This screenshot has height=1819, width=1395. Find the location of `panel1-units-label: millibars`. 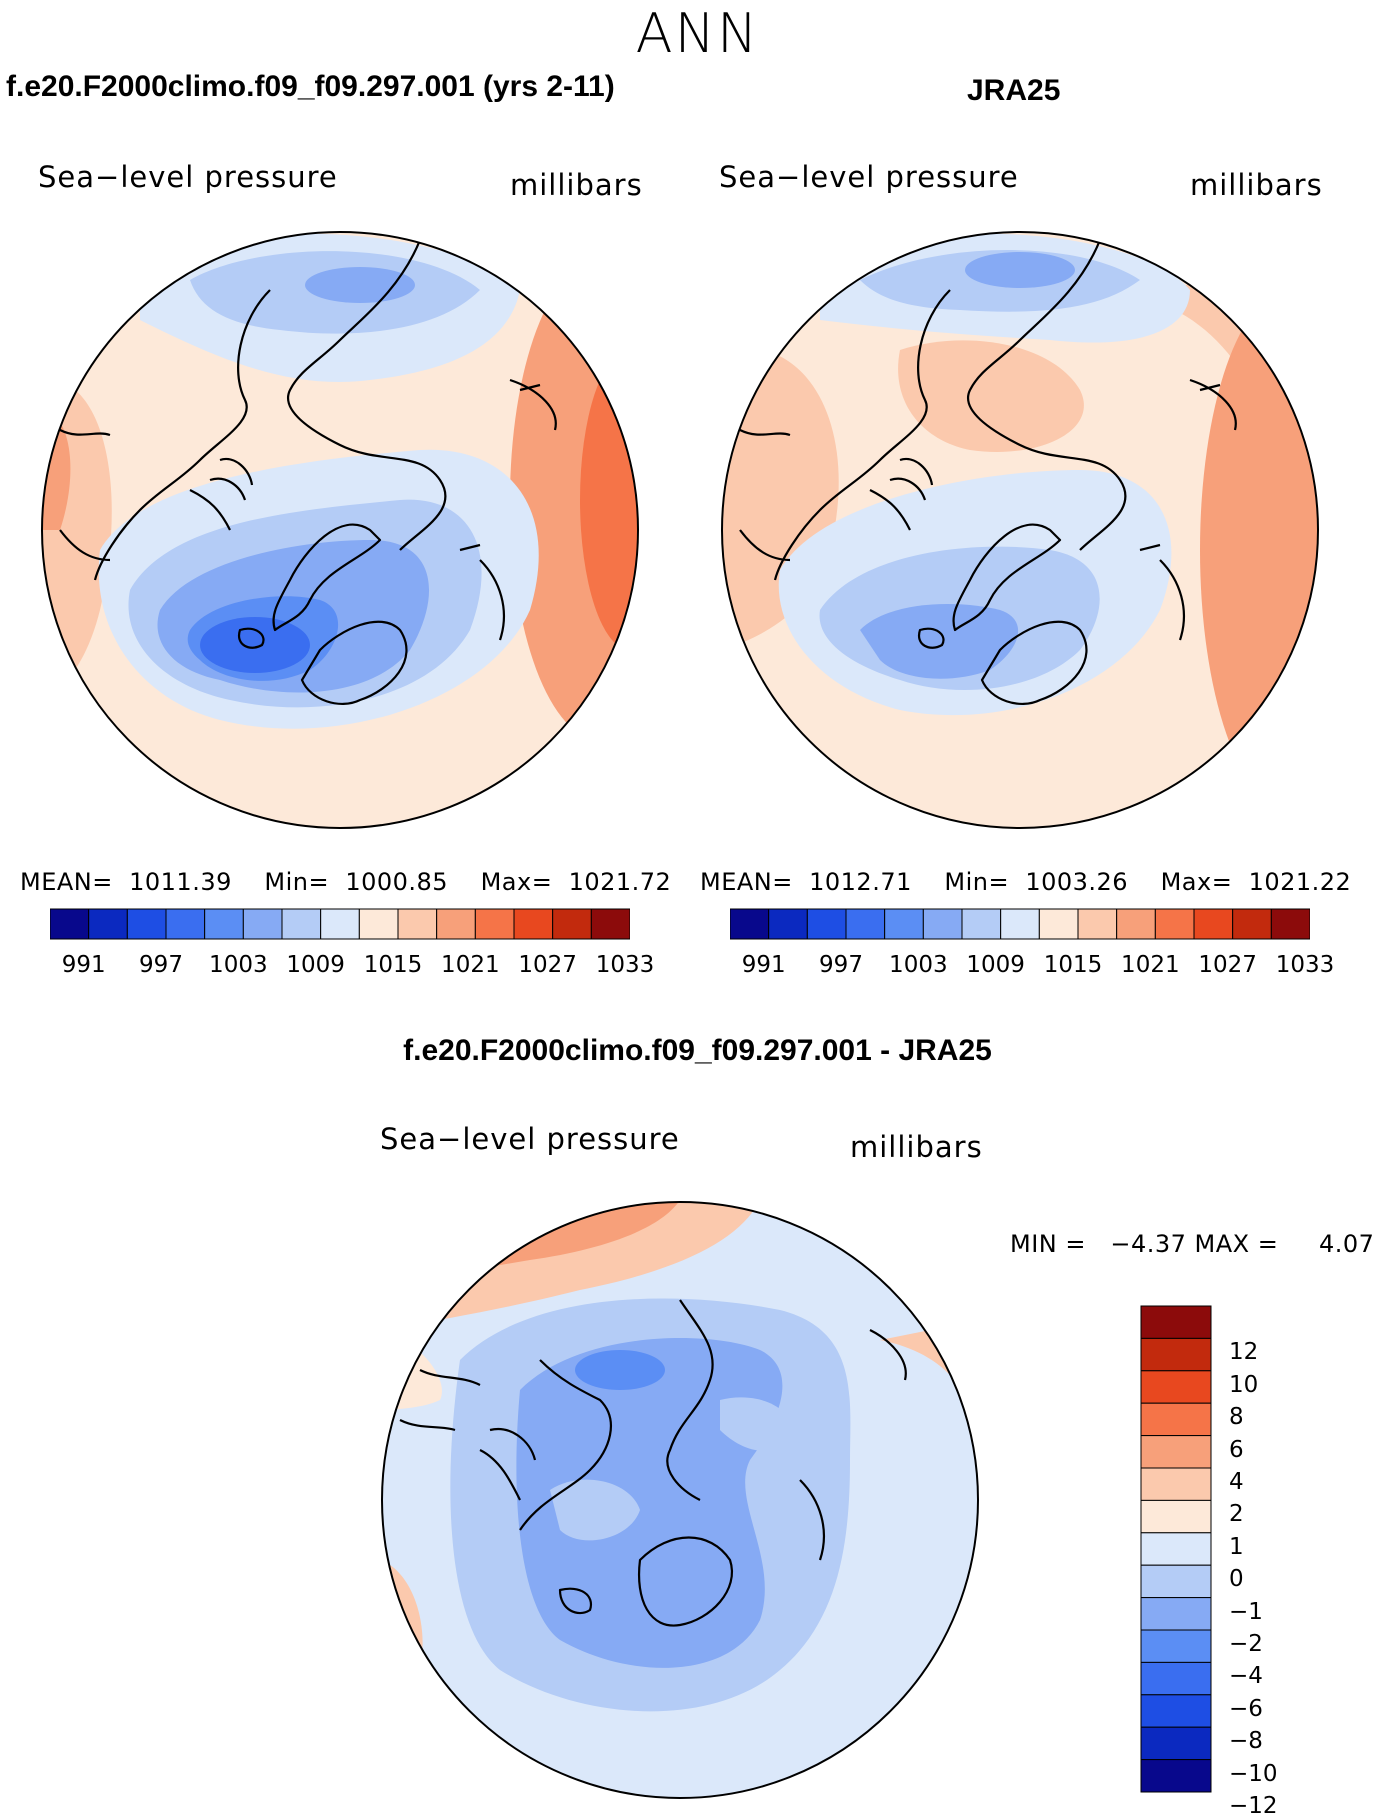

panel1-units-label: millibars is located at coordinates (576, 185).